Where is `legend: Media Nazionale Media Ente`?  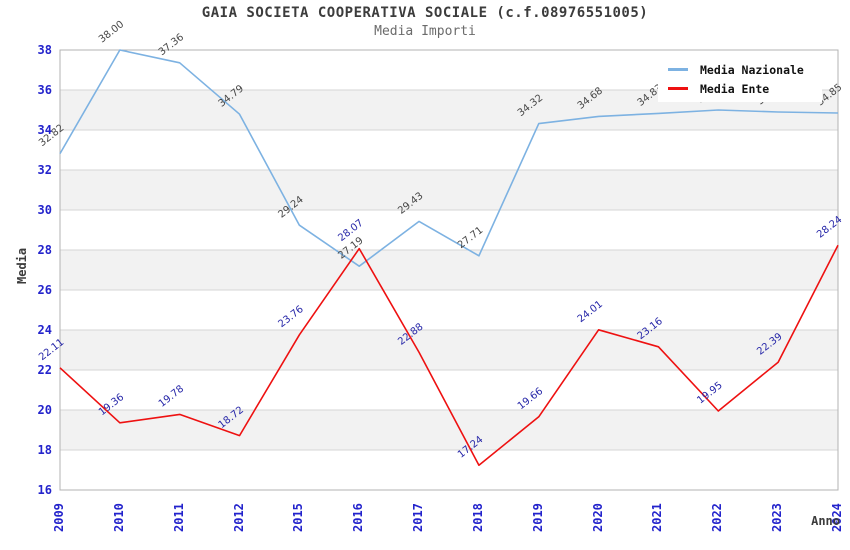 legend: Media Nazionale Media Ente is located at coordinates (740, 78).